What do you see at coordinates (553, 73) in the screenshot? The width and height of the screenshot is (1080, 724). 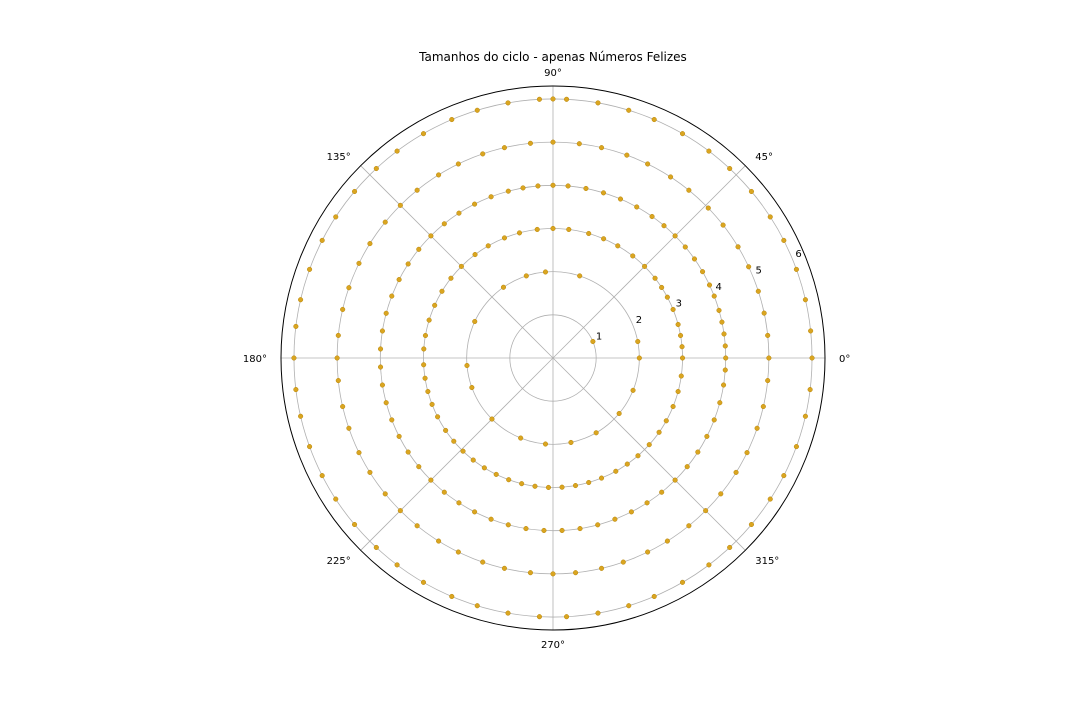 I see `angle-tick-label-90: 90°` at bounding box center [553, 73].